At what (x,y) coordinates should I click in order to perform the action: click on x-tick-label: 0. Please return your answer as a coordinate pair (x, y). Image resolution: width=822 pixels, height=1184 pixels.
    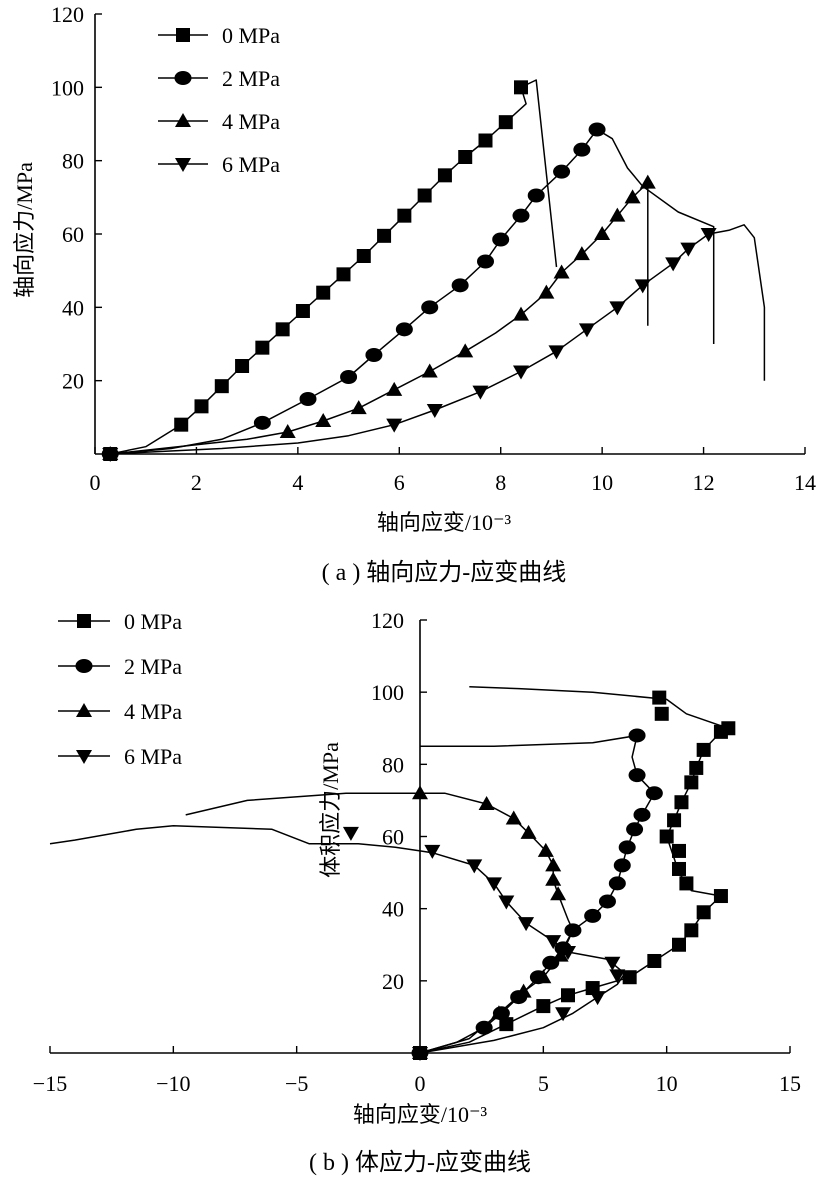
    Looking at the image, I should click on (420, 1083).